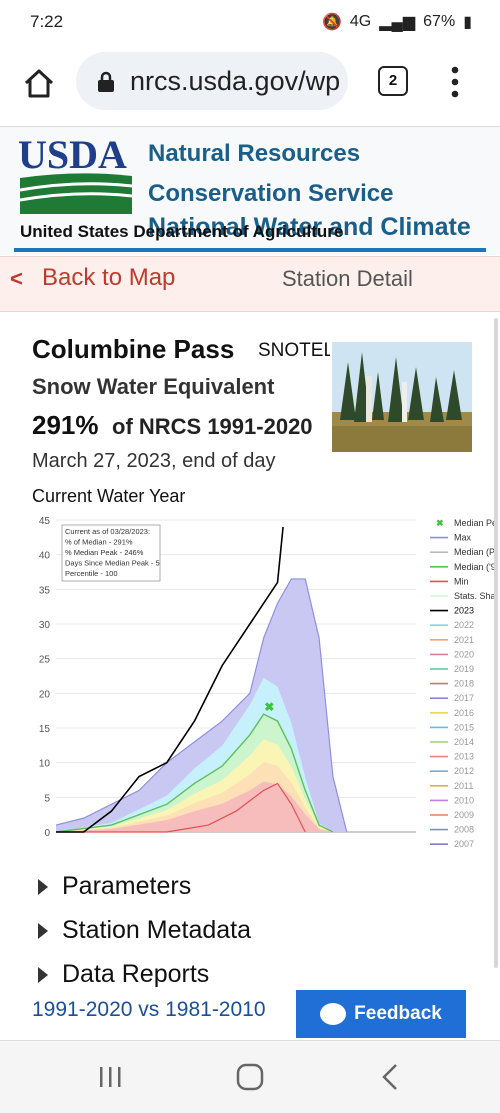 The image size is (500, 1113). What do you see at coordinates (153, 386) in the screenshot?
I see `metric-label: Snow Water Equivalent` at bounding box center [153, 386].